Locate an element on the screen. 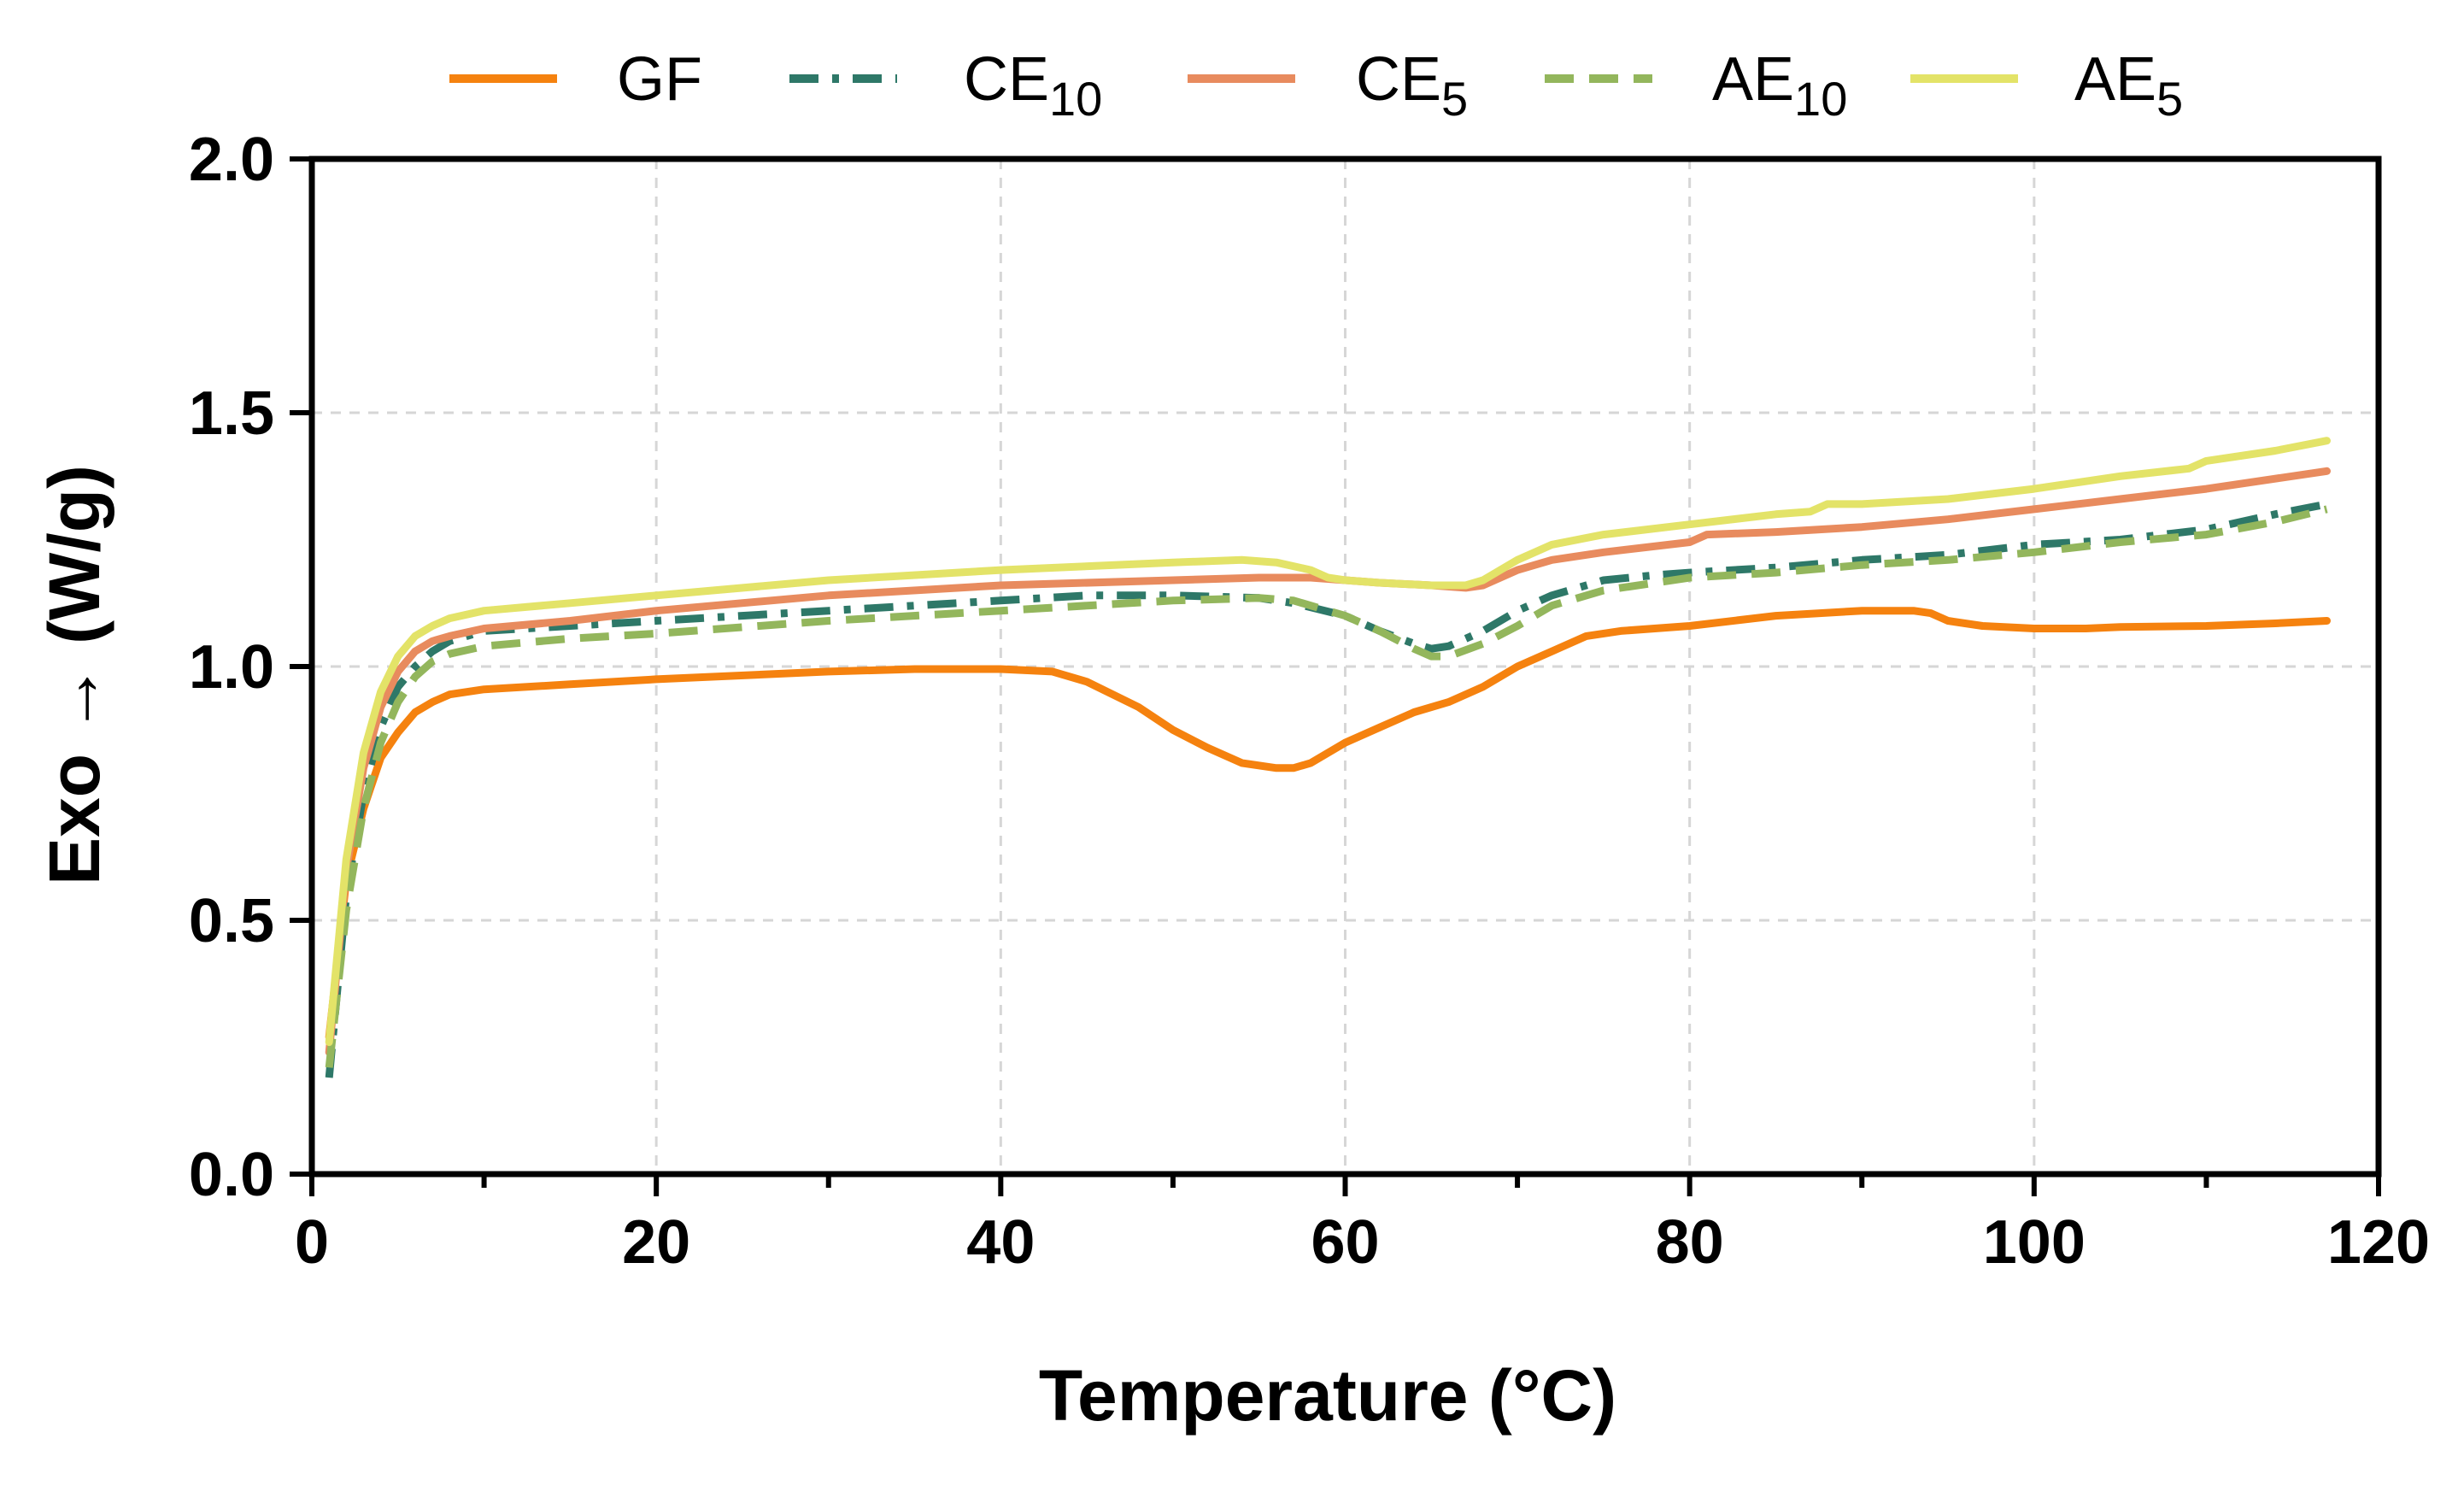  legend-label-AE5: AE5 is located at coordinates (2128, 85).